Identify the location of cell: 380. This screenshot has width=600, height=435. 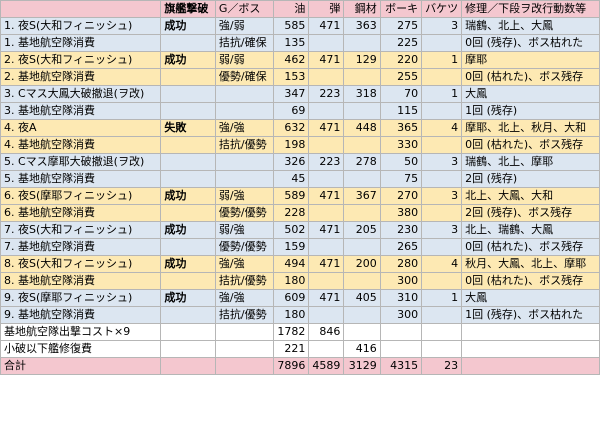
(401, 213).